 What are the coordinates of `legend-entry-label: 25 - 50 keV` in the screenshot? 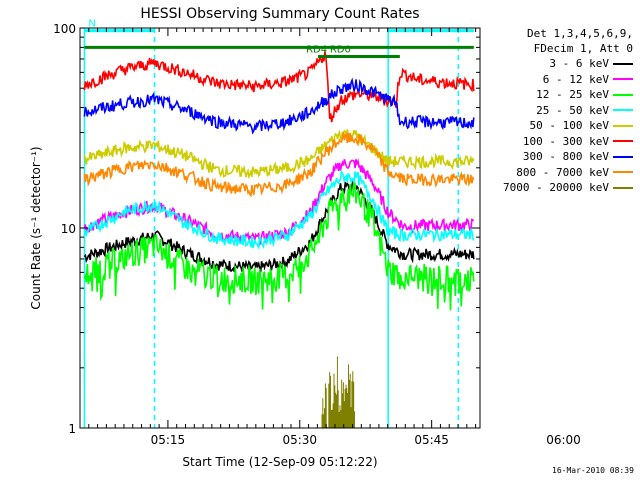 It's located at (572, 110).